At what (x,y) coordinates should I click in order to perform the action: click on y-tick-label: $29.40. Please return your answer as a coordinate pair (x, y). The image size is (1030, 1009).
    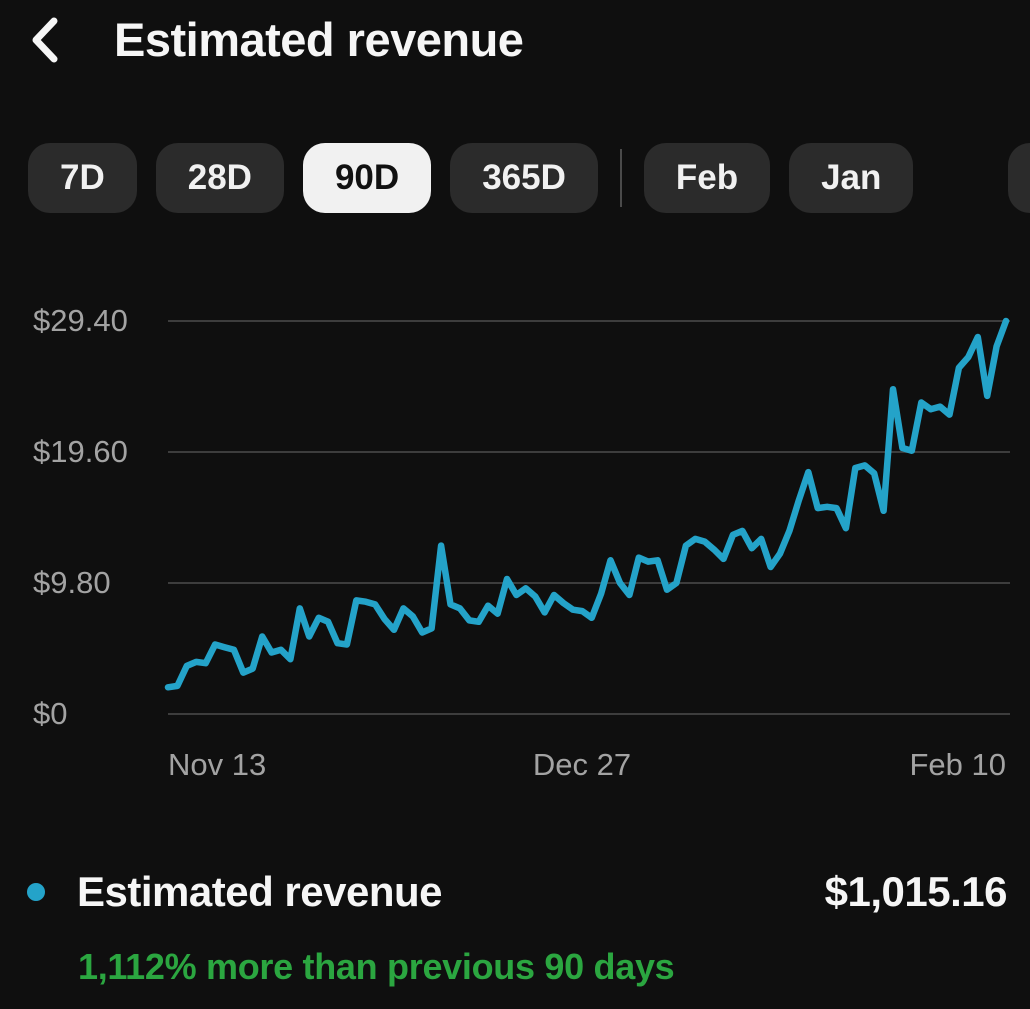
    Looking at the image, I should click on (80, 320).